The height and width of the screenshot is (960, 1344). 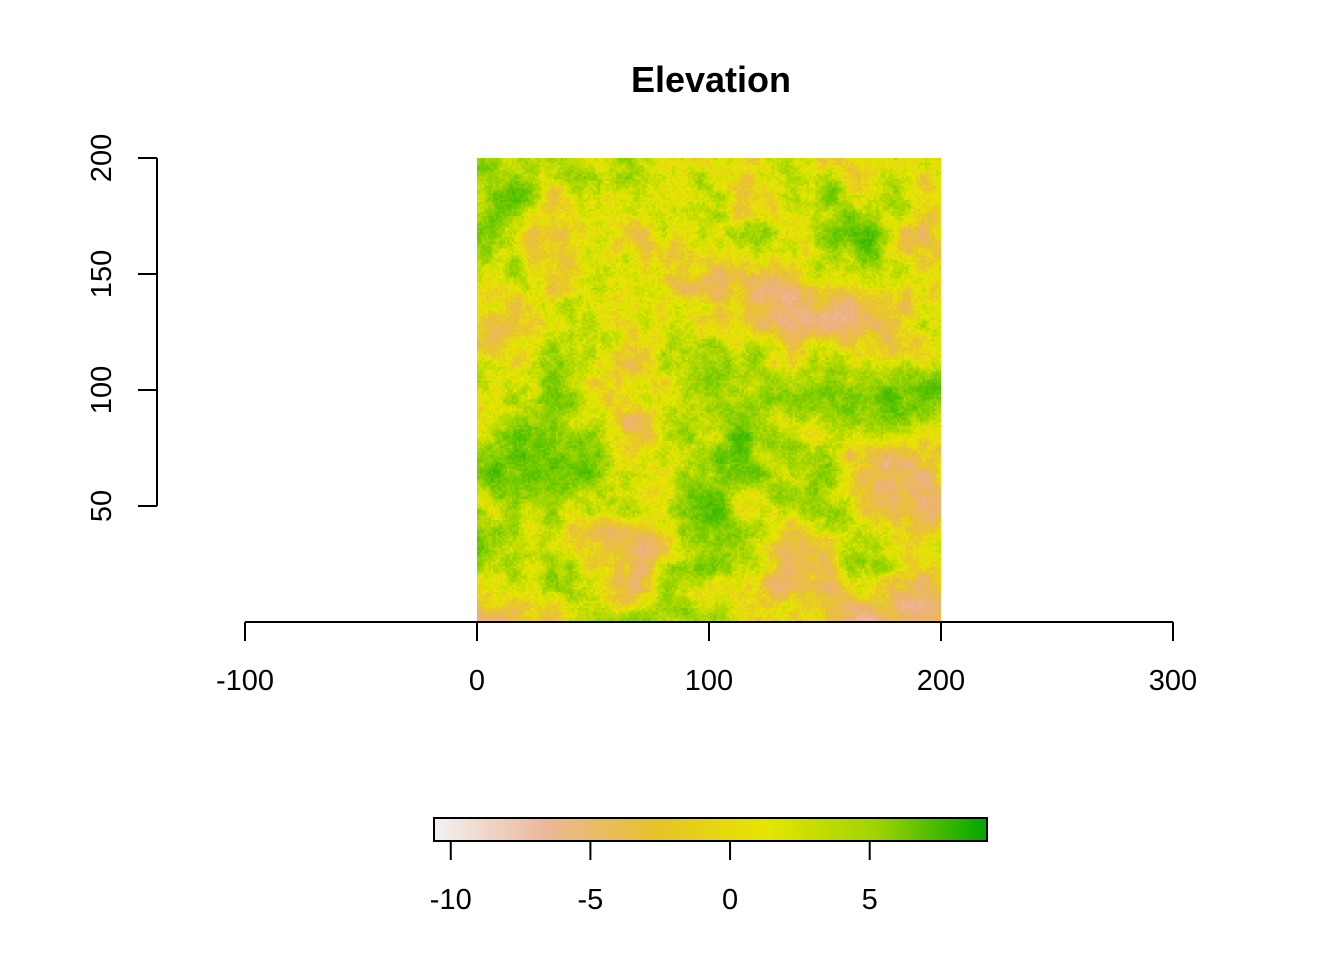 I want to click on x-axis: -100 0 100 200 300, so click(x=706, y=659).